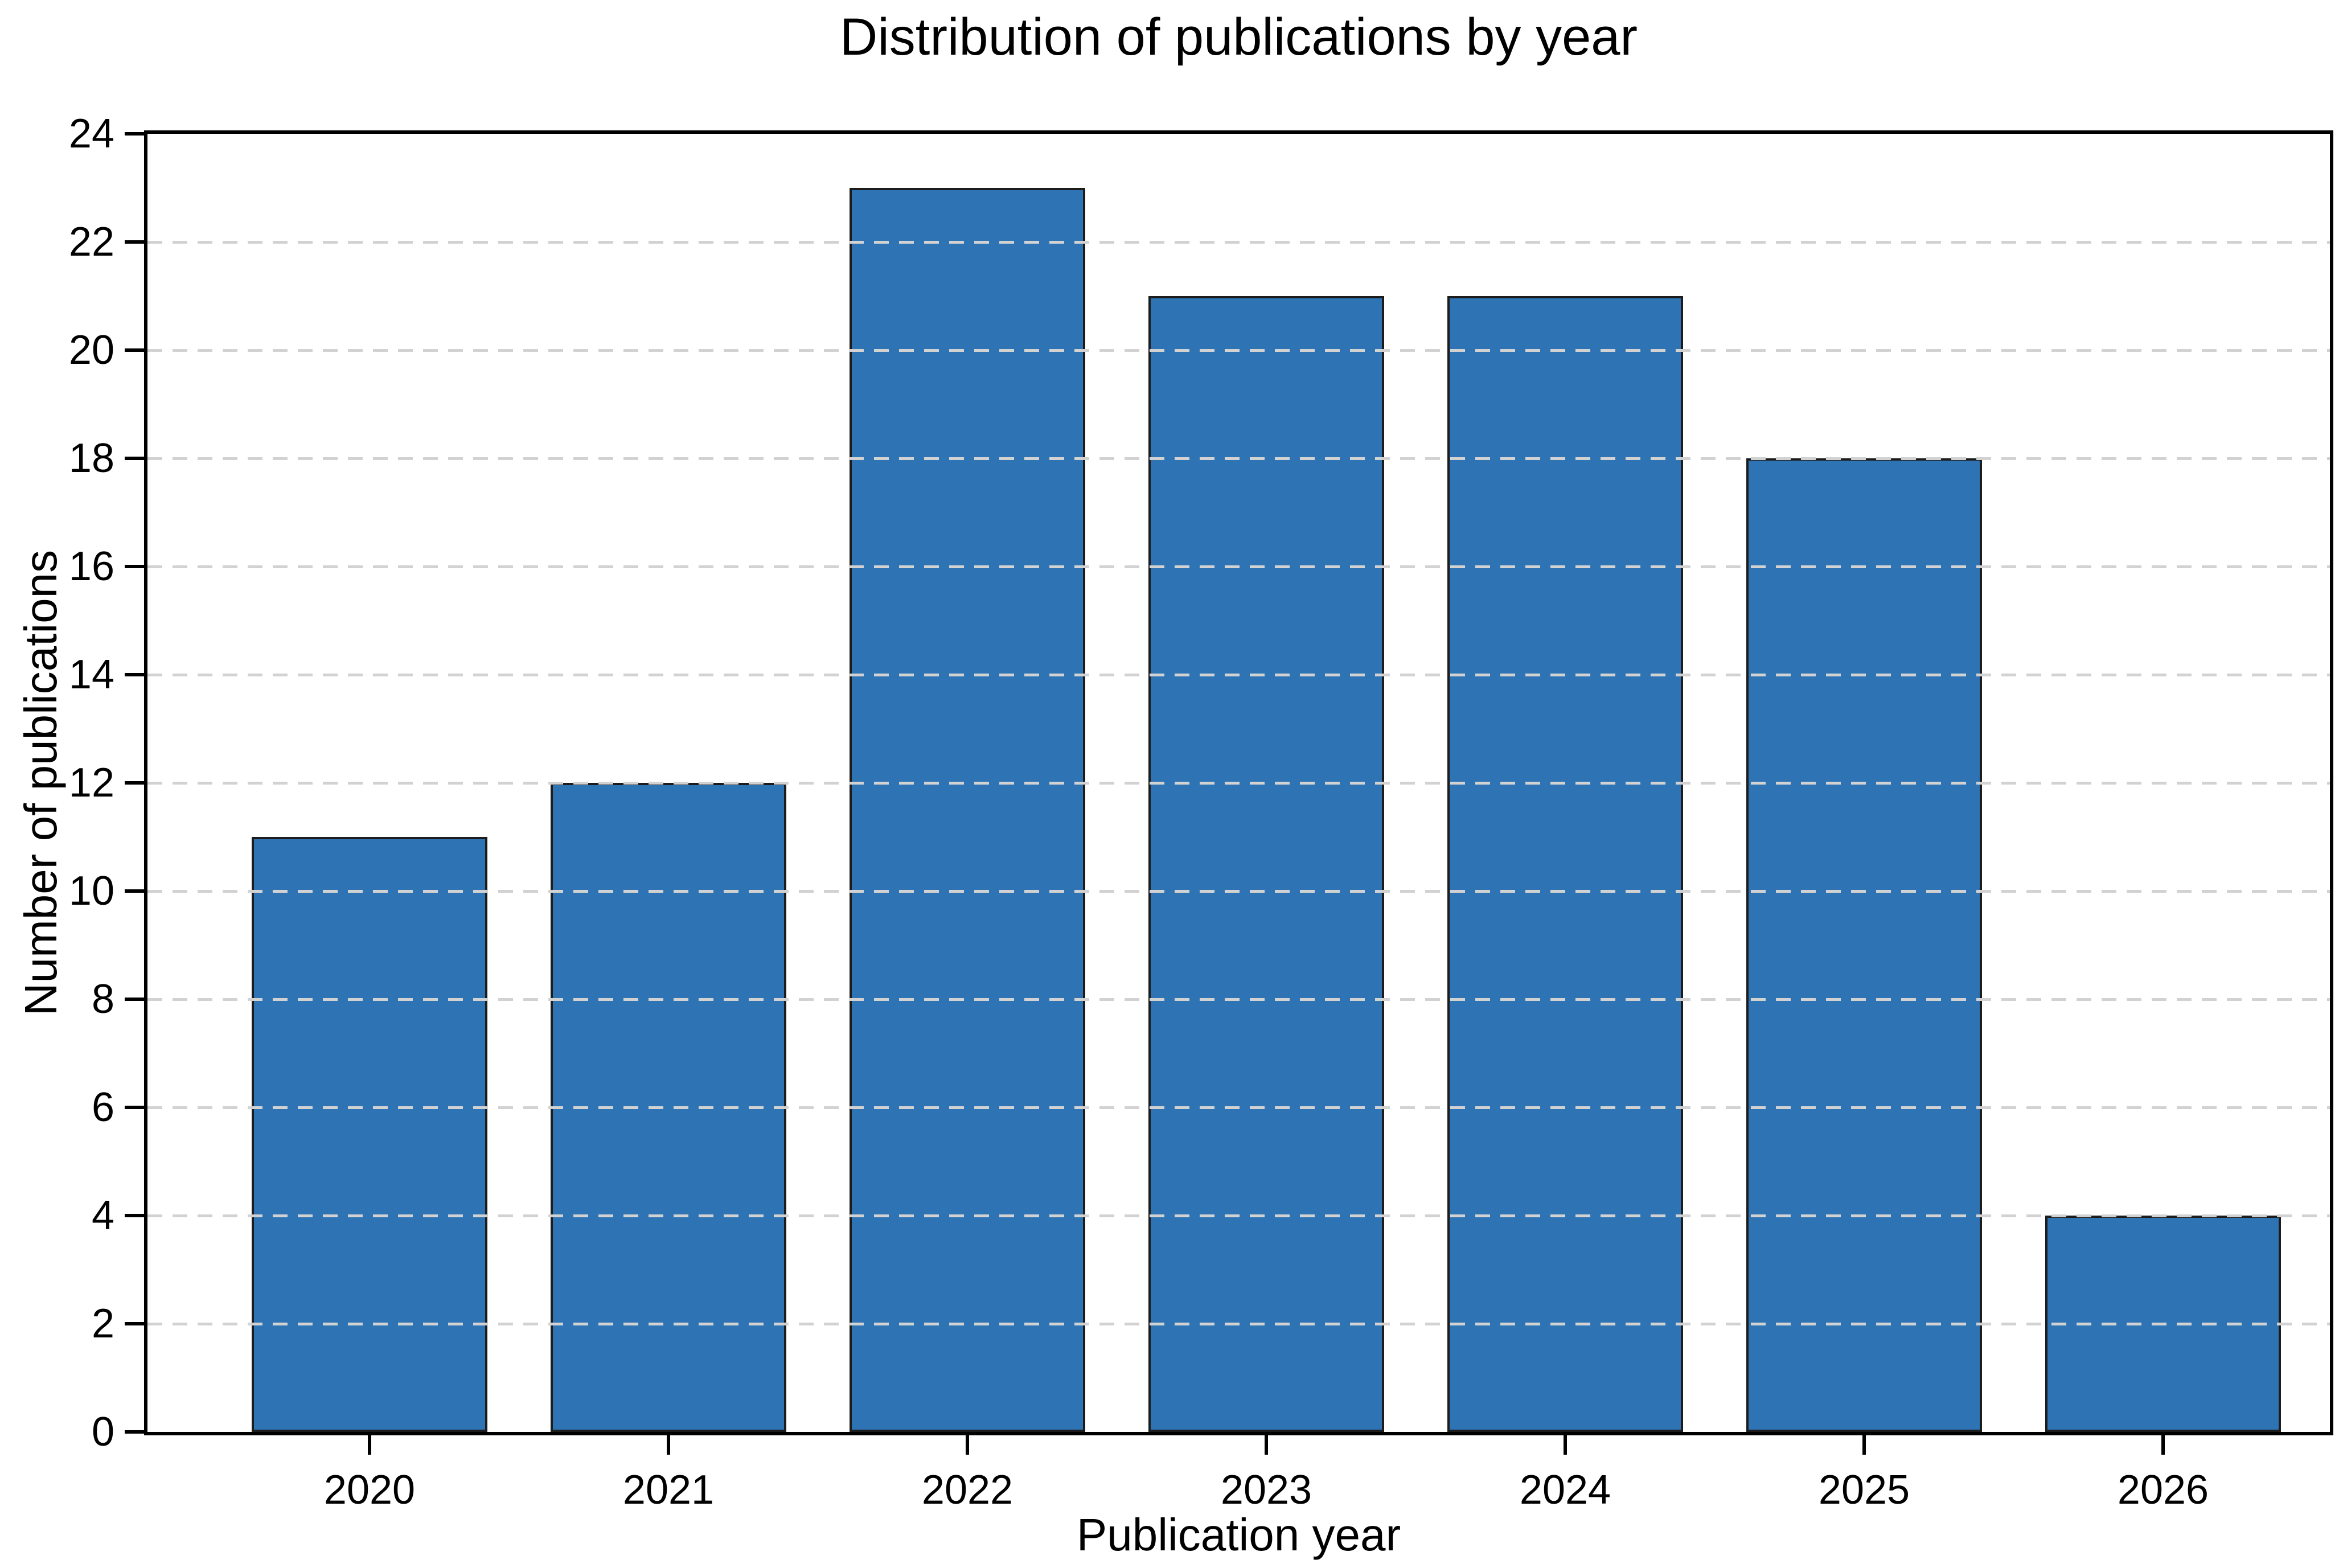 The width and height of the screenshot is (2343, 1568). I want to click on y-tick-label-2: 2, so click(102, 1324).